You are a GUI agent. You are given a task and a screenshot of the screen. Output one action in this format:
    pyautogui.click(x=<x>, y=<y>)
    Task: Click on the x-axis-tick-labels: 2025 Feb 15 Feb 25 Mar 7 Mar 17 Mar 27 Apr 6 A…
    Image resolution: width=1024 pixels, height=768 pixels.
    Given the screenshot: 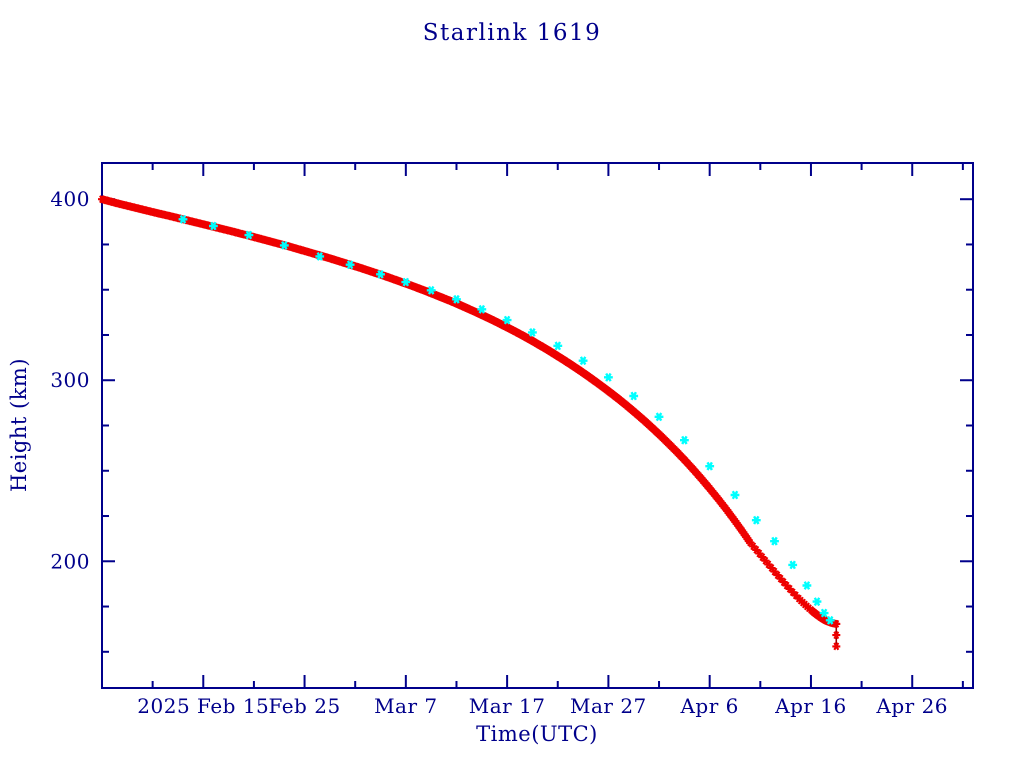 What is the action you would take?
    pyautogui.click(x=542, y=706)
    